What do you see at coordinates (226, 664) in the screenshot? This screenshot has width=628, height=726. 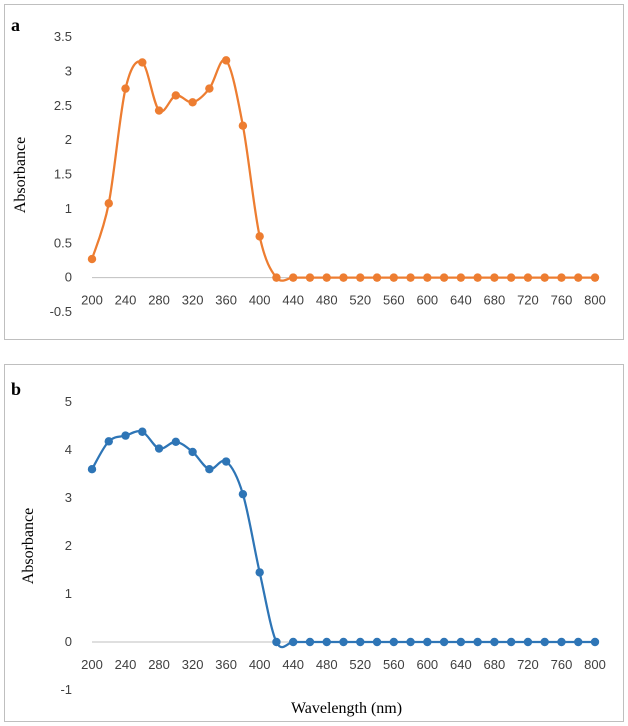 I see `x-tick-label: 360` at bounding box center [226, 664].